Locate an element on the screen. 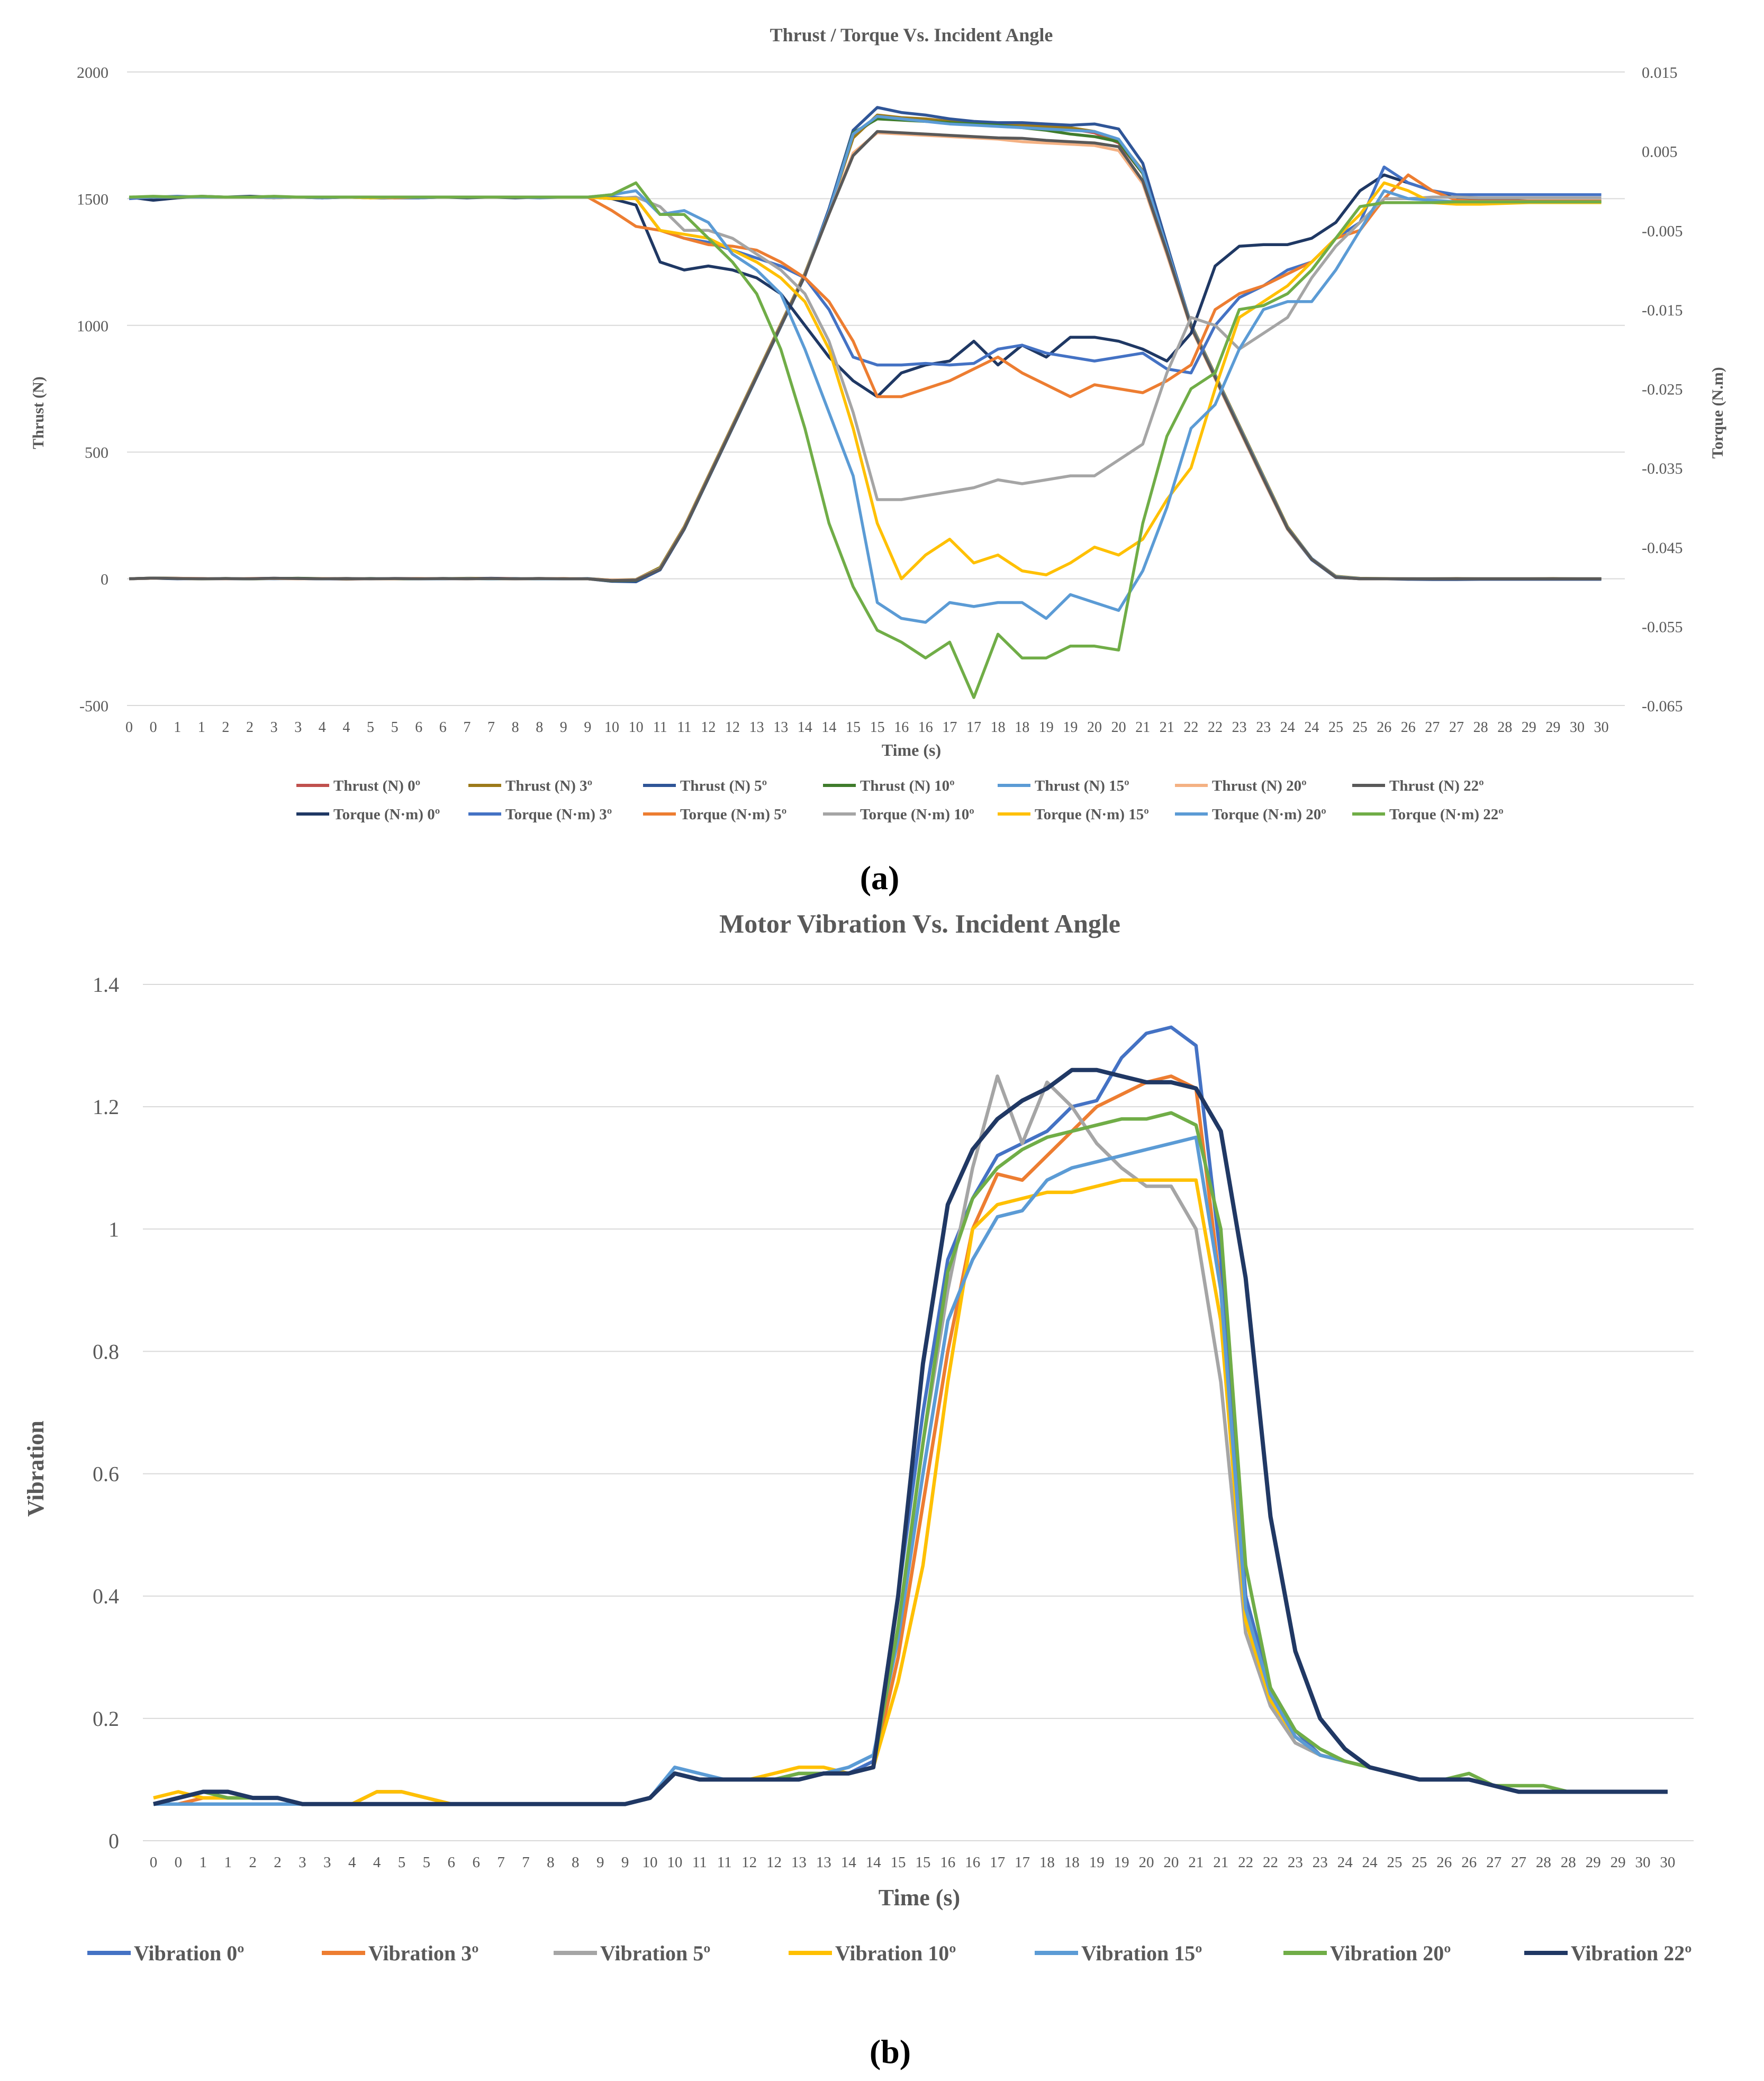 This screenshot has width=1764, height=2081. x-tick-label: 18 is located at coordinates (1072, 1862).